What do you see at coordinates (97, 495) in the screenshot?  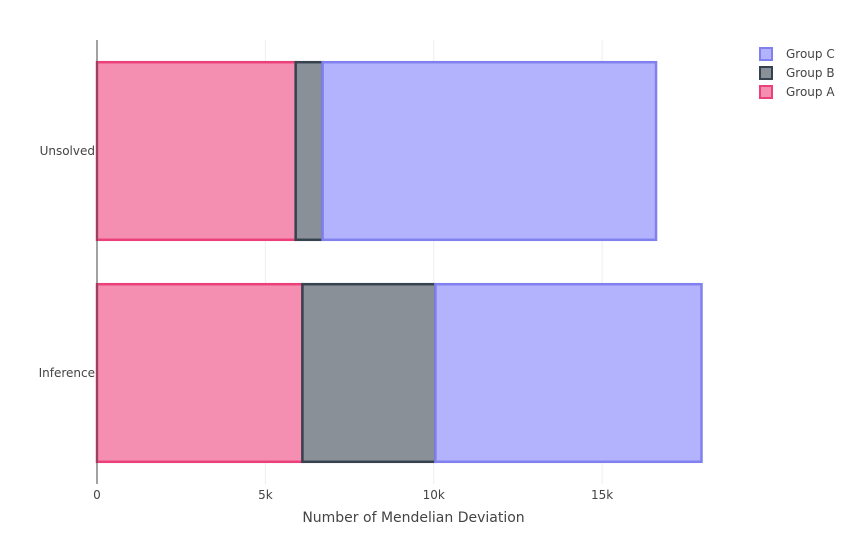 I see `x-tick-label: 0` at bounding box center [97, 495].